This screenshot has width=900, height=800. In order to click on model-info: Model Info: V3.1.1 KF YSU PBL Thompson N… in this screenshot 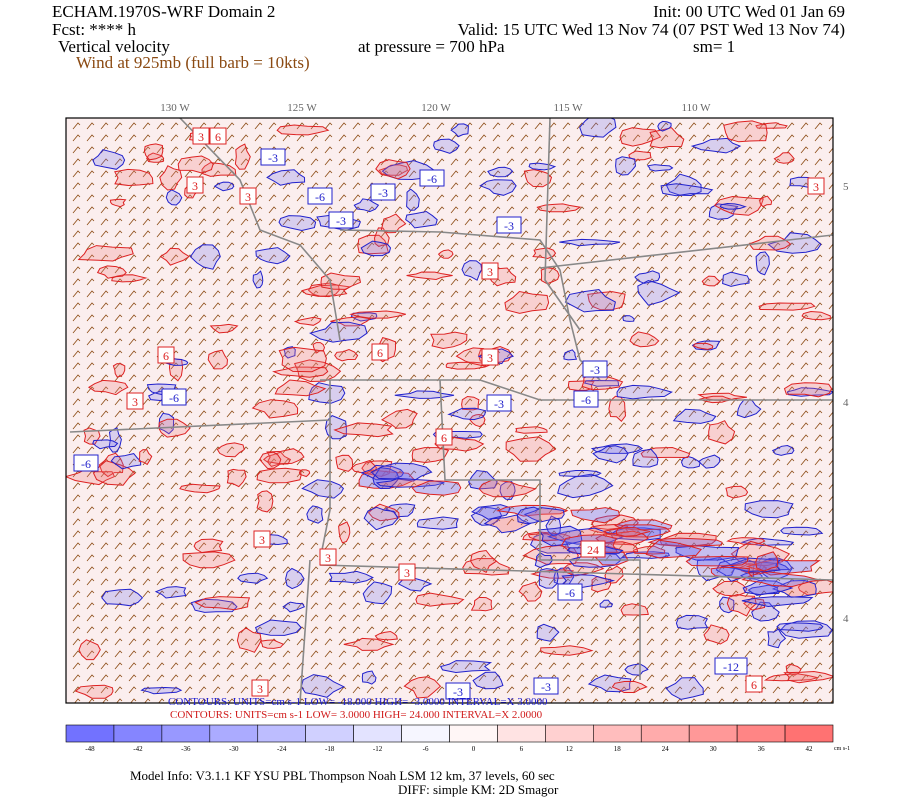, I will do `click(342, 775)`.